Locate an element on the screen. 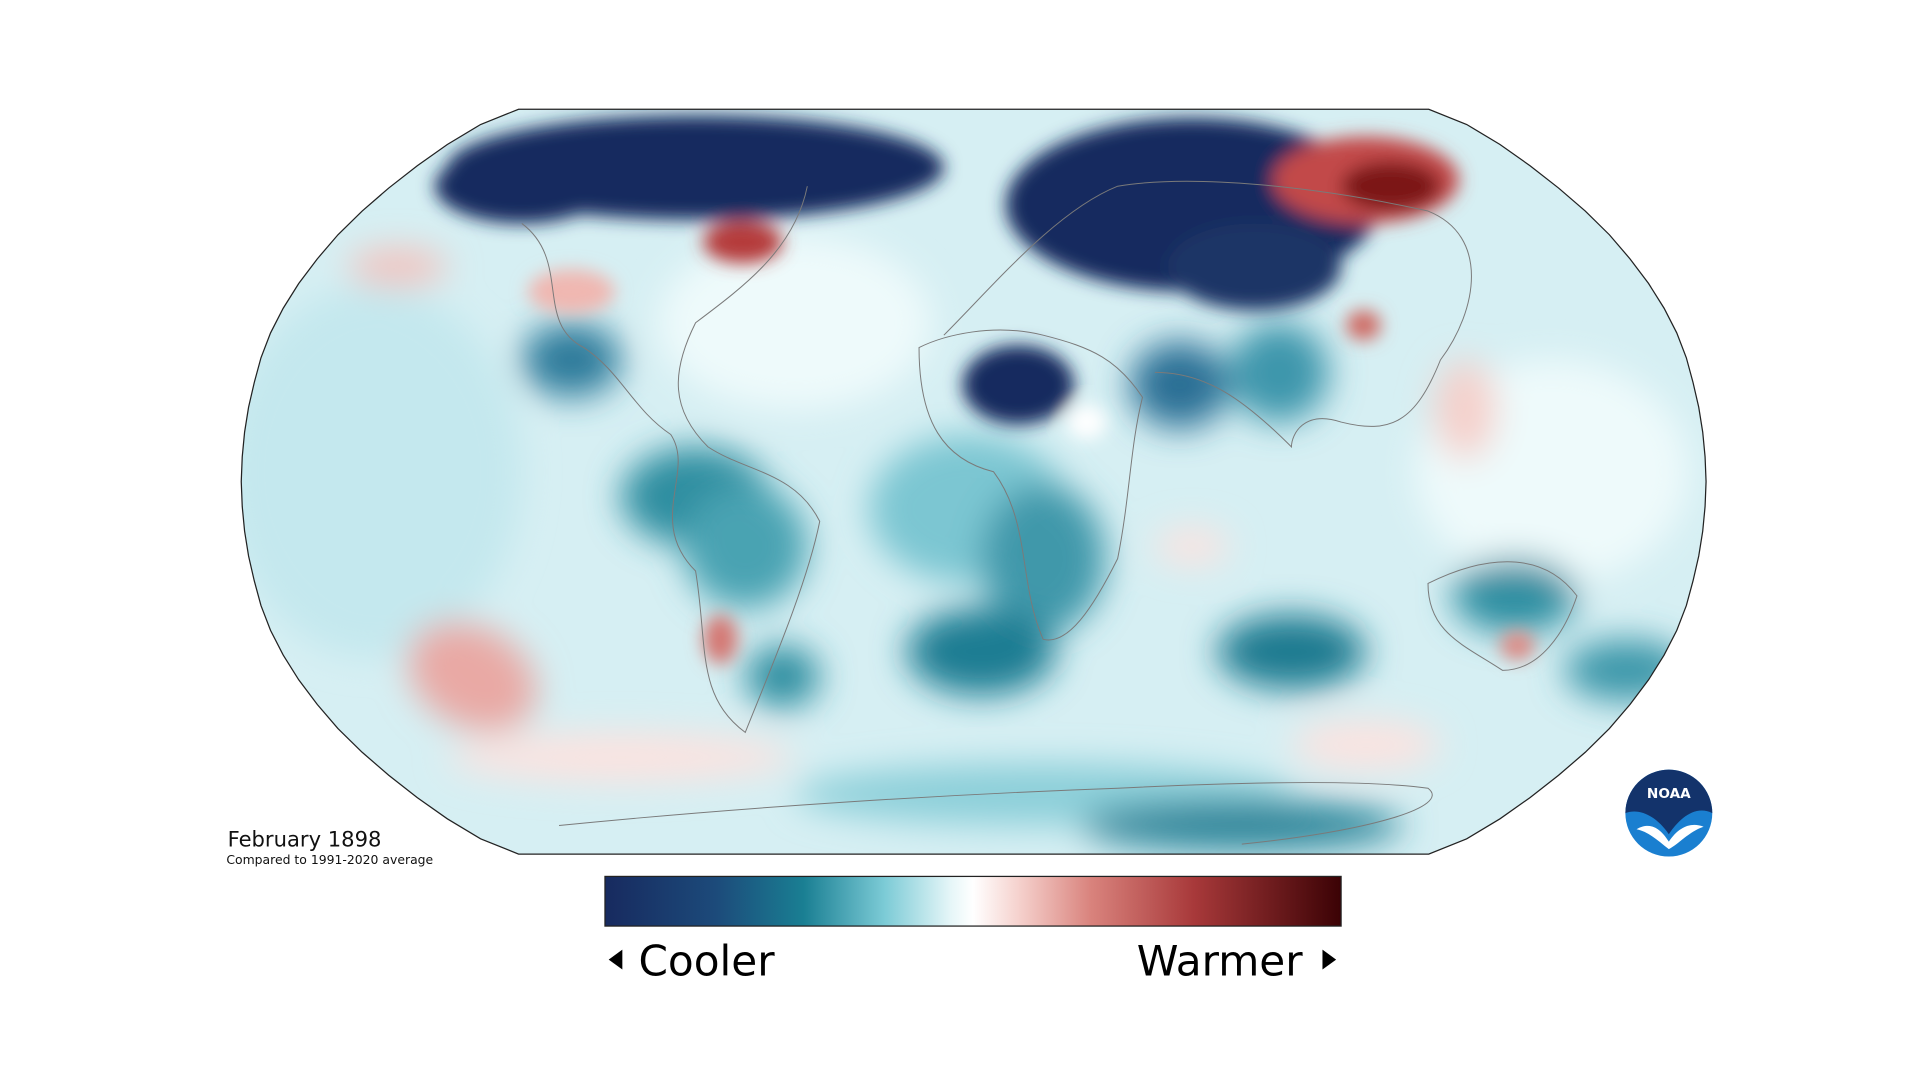 The width and height of the screenshot is (1920, 1080). warmer-arrow is located at coordinates (1329, 959).